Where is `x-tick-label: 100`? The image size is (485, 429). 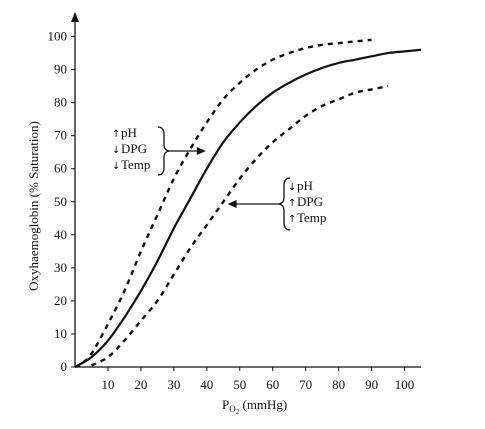 x-tick-label: 100 is located at coordinates (405, 384).